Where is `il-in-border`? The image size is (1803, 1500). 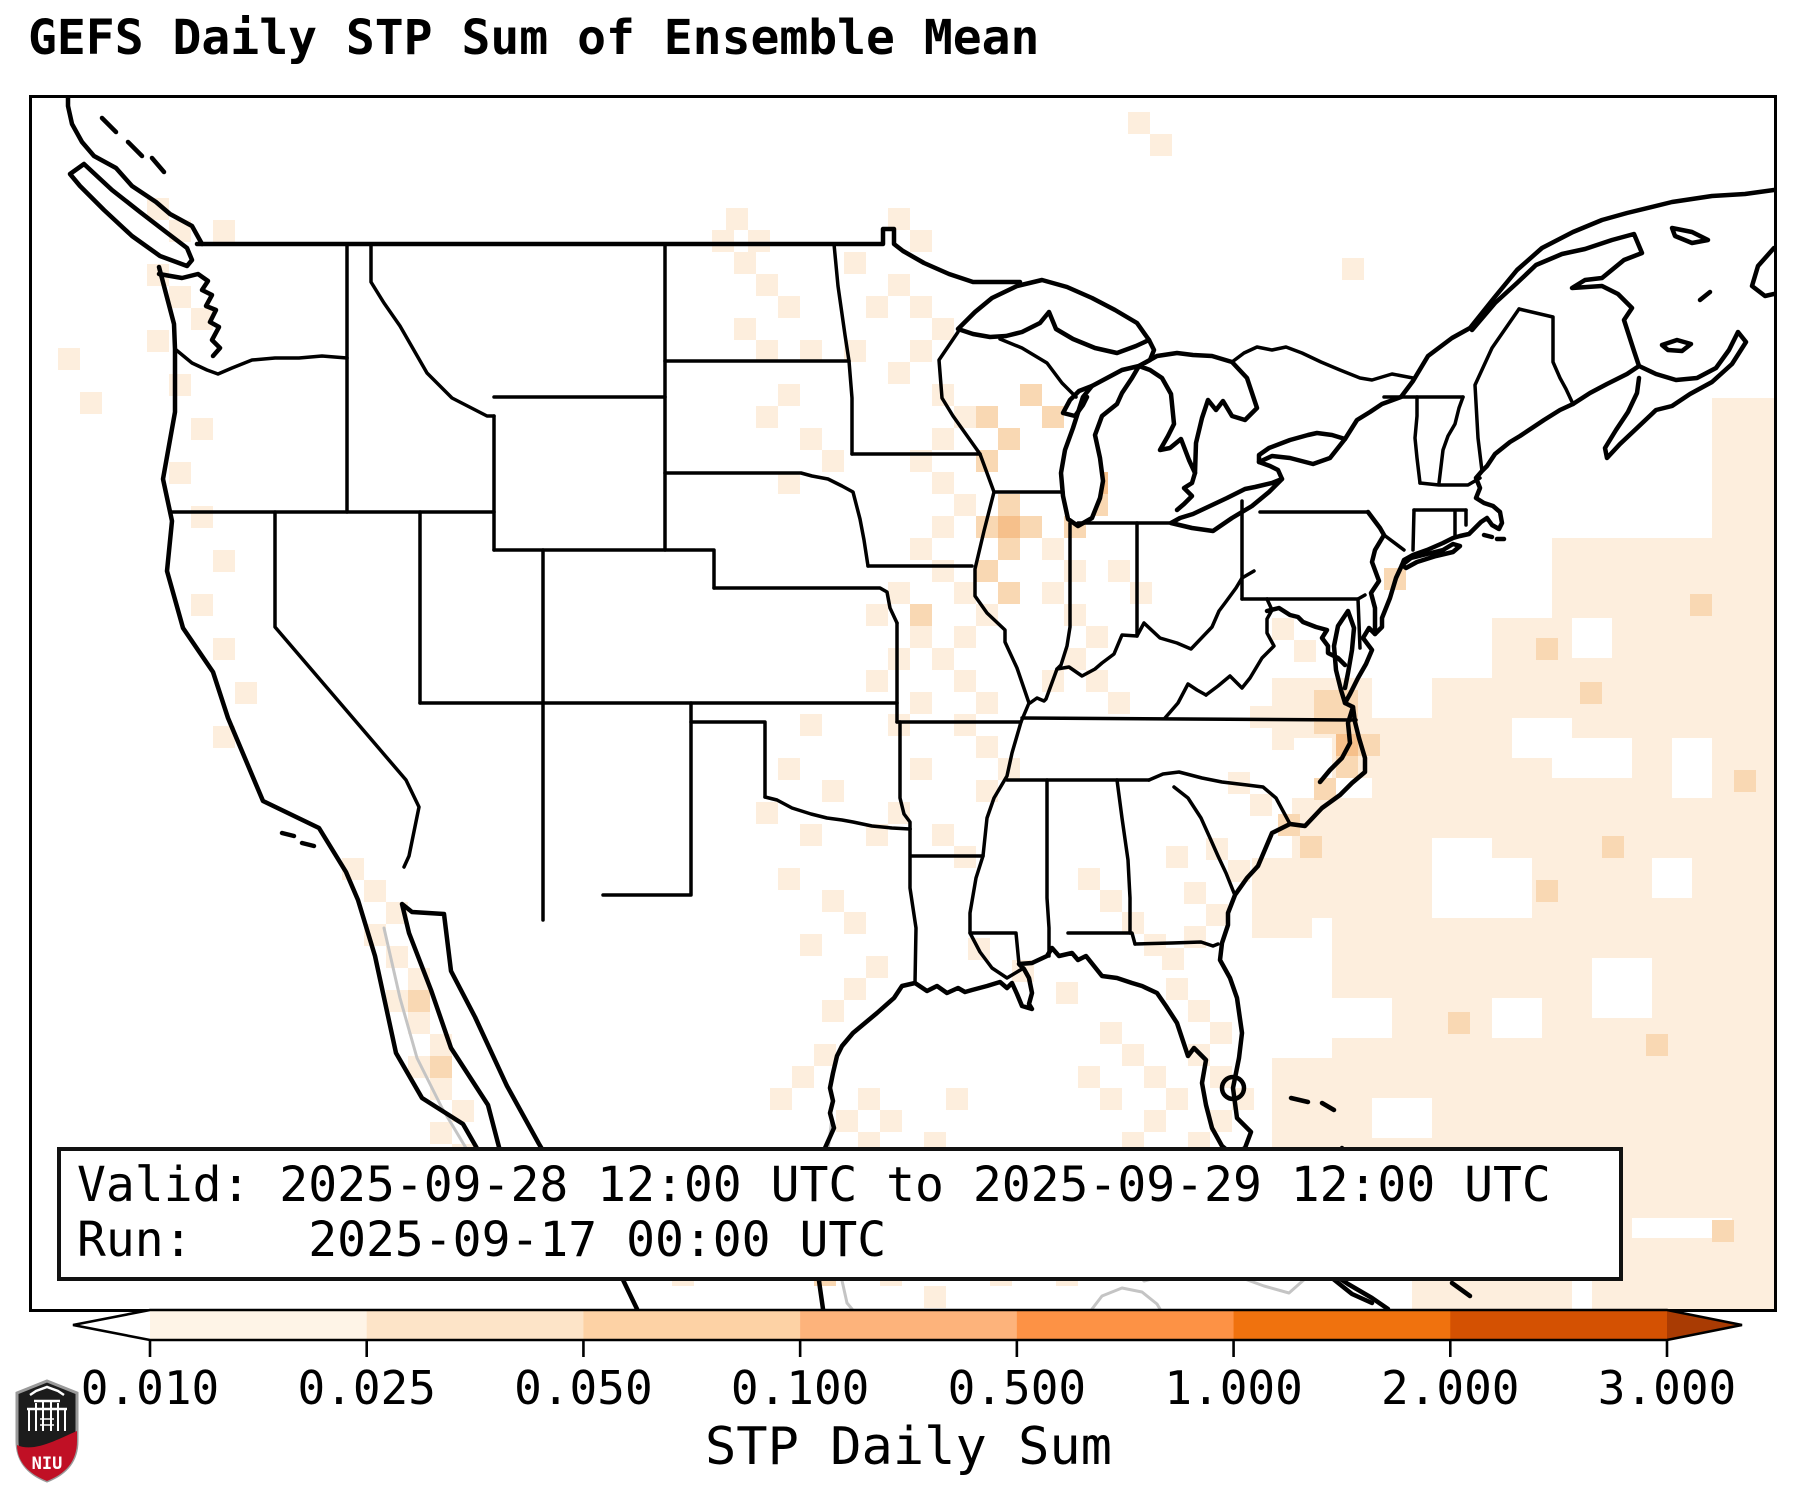 il-in-border is located at coordinates (1063, 596).